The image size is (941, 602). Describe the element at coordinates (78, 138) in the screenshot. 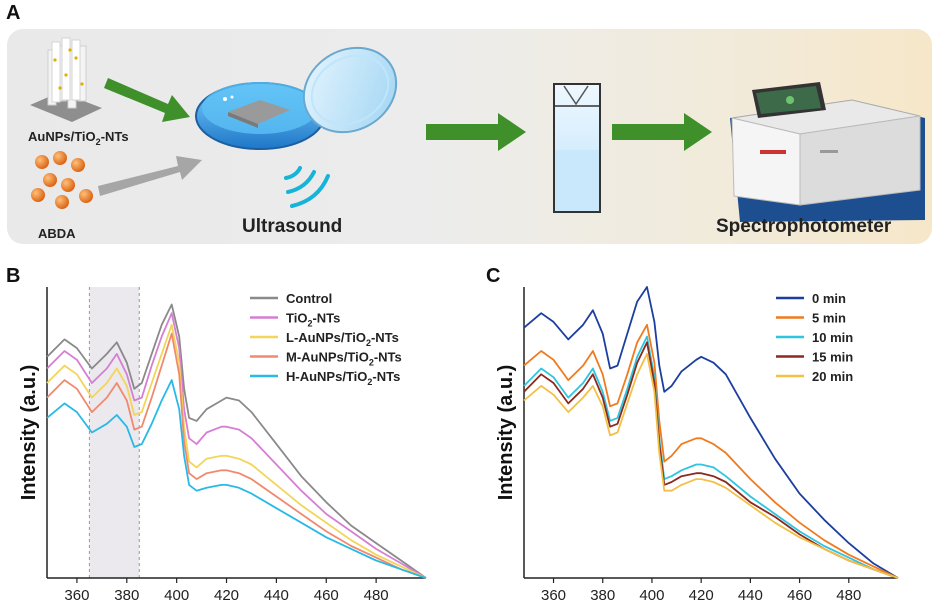

I see `sample-label: AuNPs/TiO2-NTs` at that location.